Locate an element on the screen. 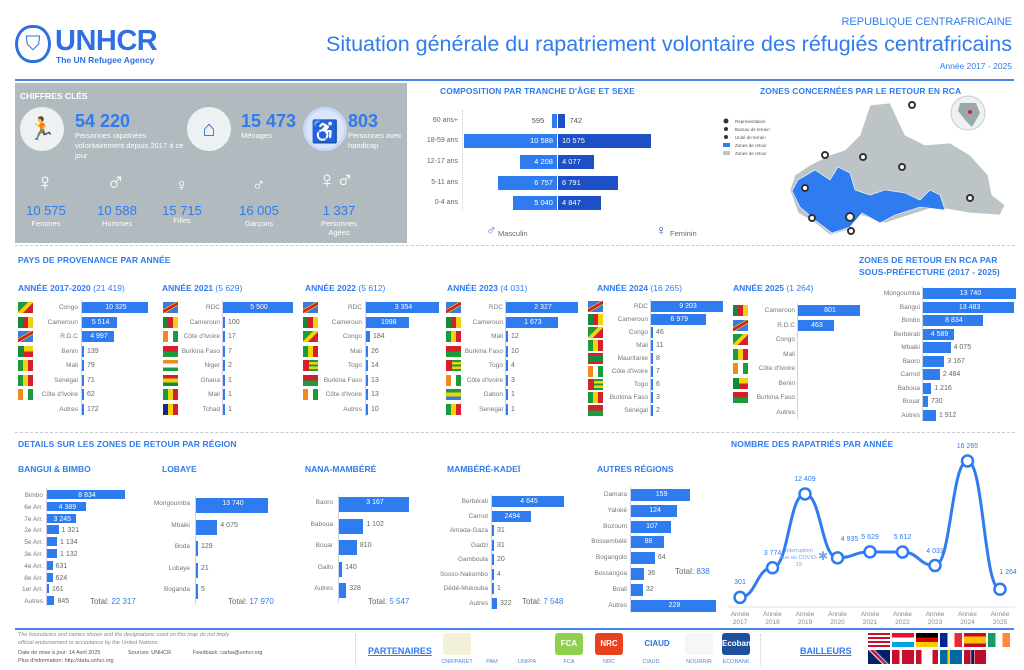 The height and width of the screenshot is (670, 1024). male-bar: 5 040 is located at coordinates (534, 203).